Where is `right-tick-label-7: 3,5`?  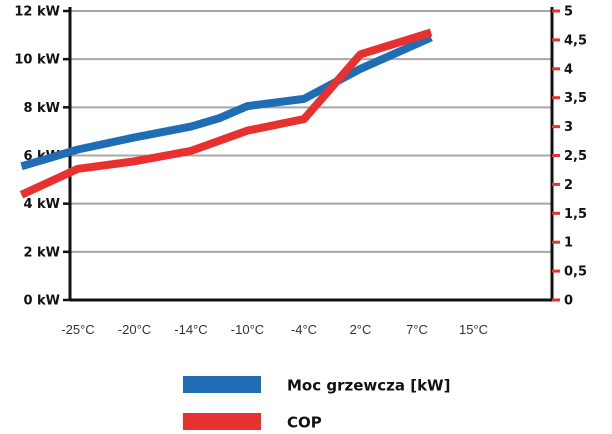
right-tick-label-7: 3,5 is located at coordinates (575, 98).